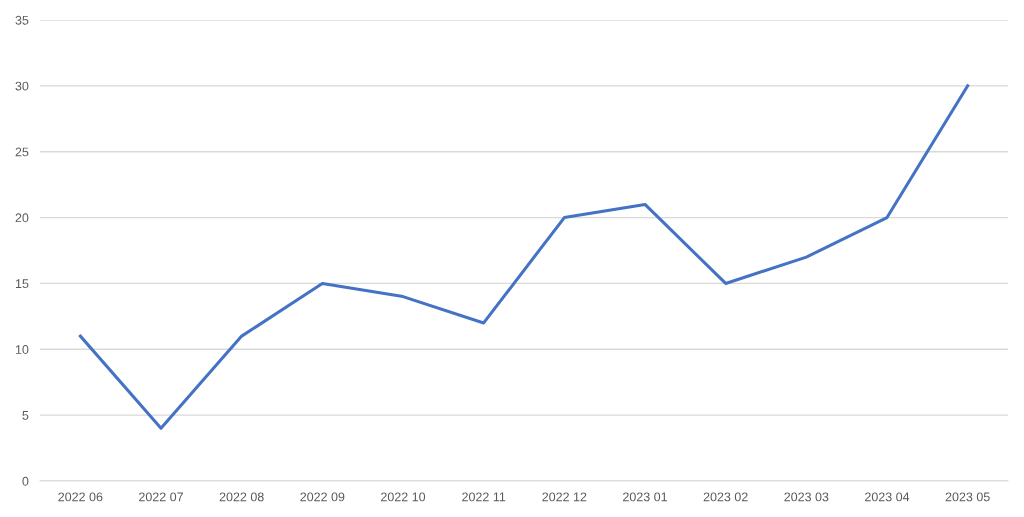 This screenshot has width=1024, height=517. Describe the element at coordinates (22, 284) in the screenshot. I see `y-tick-label: 15` at that location.